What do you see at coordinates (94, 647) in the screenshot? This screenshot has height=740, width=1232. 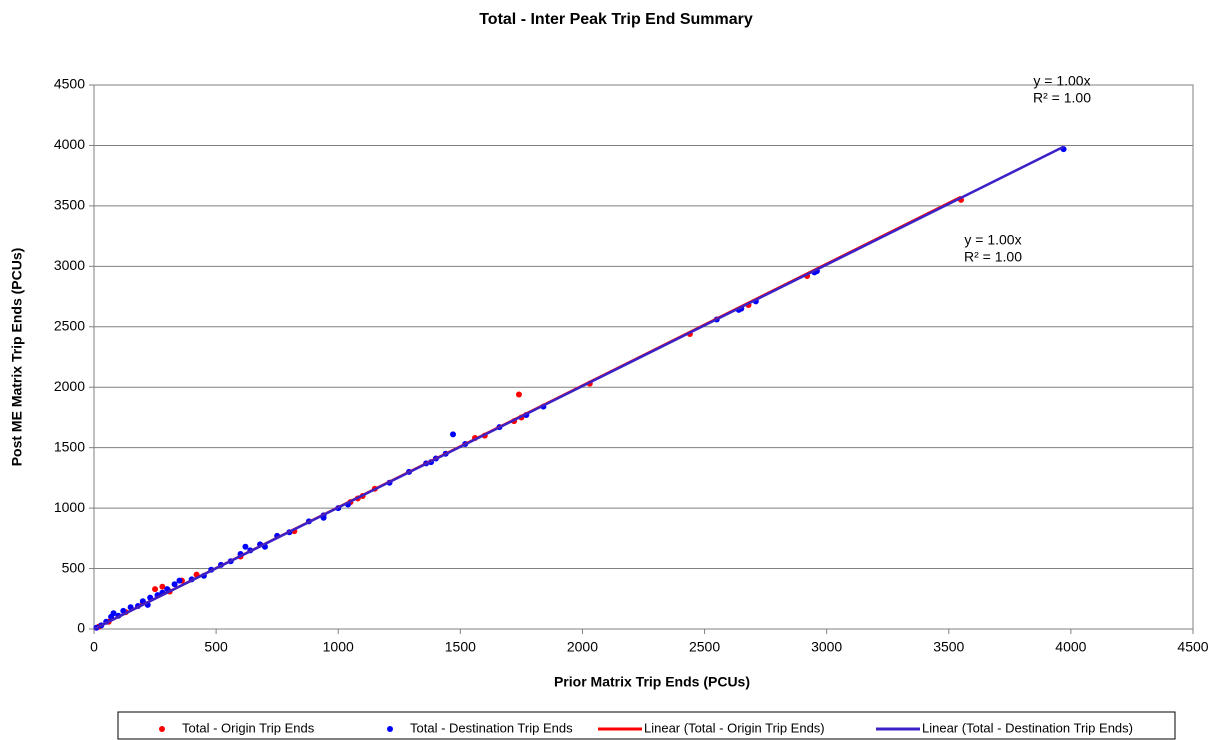 I see `x-tick-label: 0` at bounding box center [94, 647].